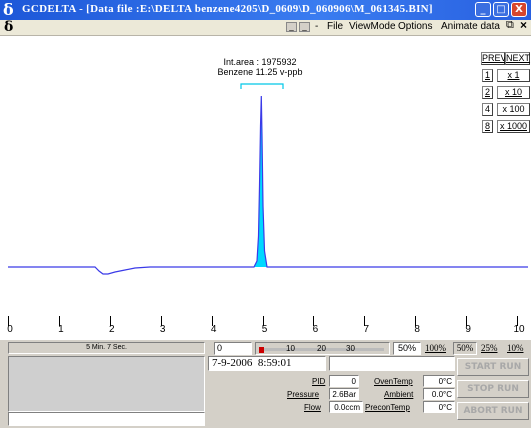 This screenshot has width=531, height=428. What do you see at coordinates (346, 407) in the screenshot?
I see `flow-value: 0.0ccm` at bounding box center [346, 407].